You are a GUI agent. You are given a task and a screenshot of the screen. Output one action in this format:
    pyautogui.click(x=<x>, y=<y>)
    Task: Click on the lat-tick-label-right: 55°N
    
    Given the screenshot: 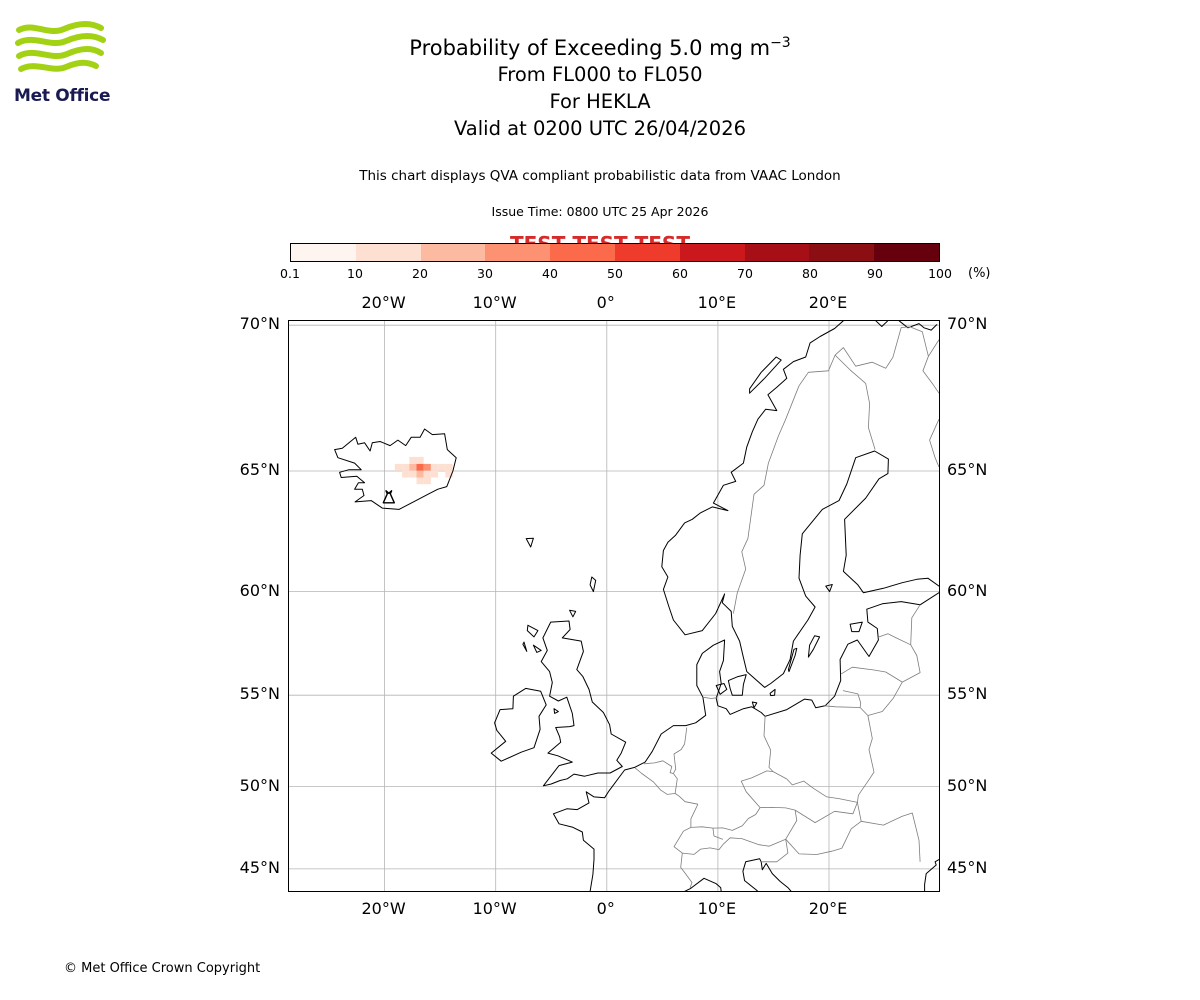 What is the action you would take?
    pyautogui.click(x=967, y=694)
    